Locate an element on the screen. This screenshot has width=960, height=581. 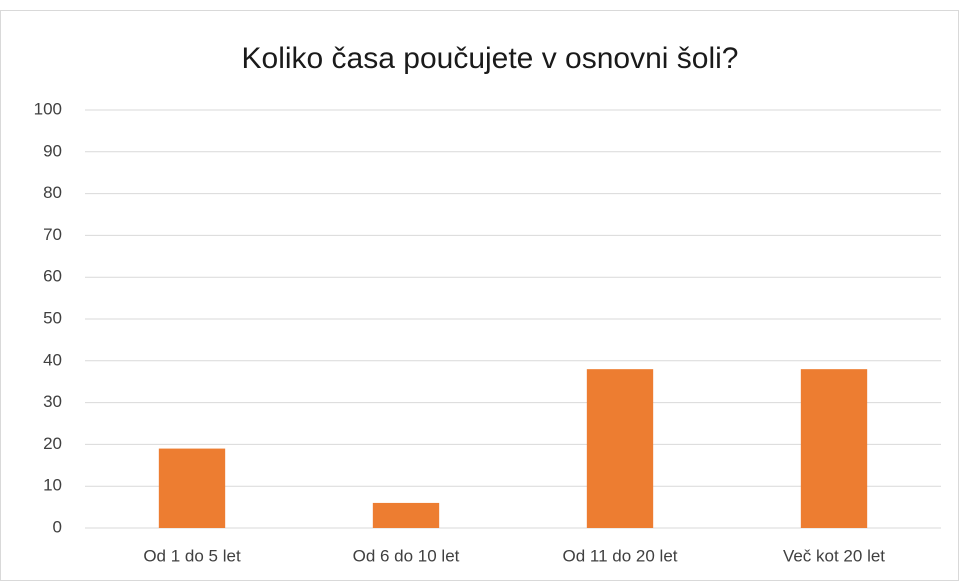
y-tick-label: 90 is located at coordinates (52, 150).